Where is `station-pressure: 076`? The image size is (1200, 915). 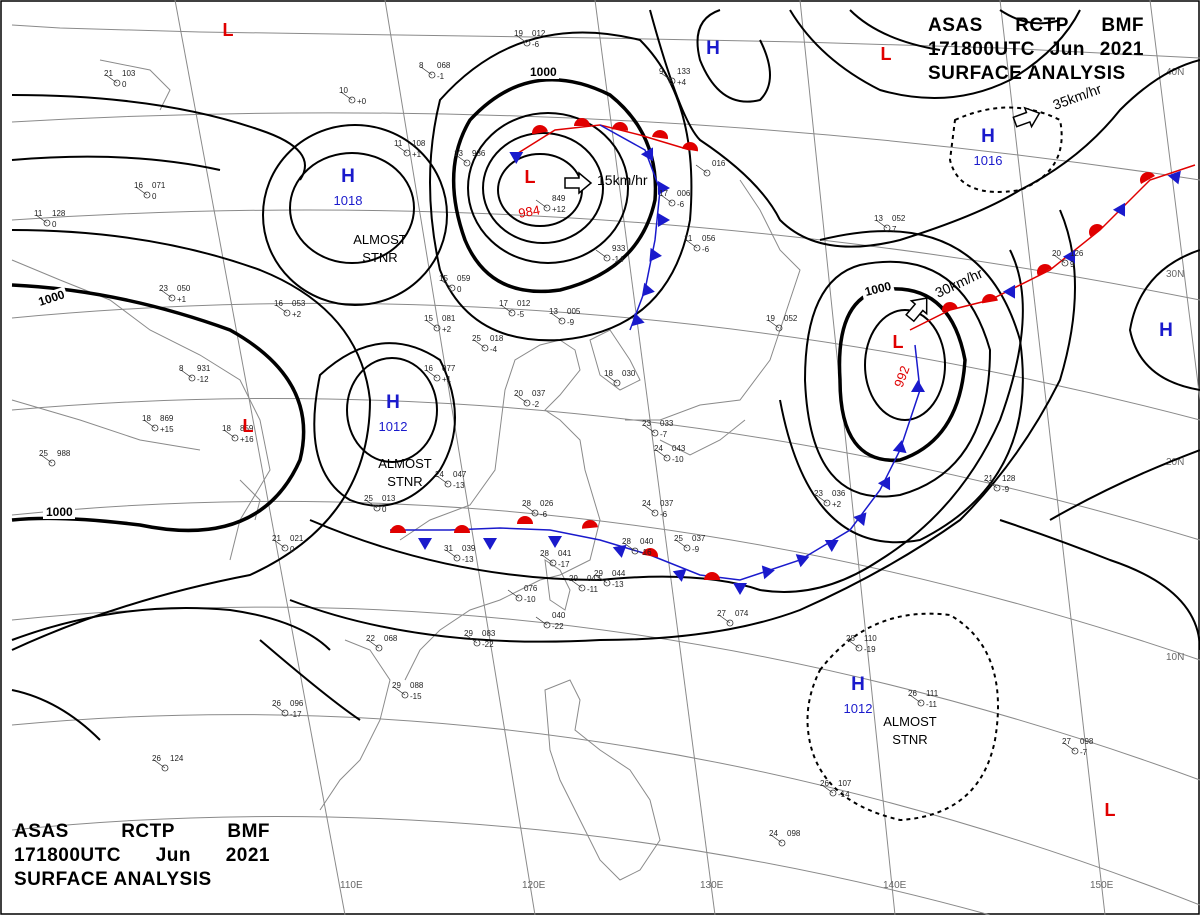 station-pressure: 076 is located at coordinates (531, 588).